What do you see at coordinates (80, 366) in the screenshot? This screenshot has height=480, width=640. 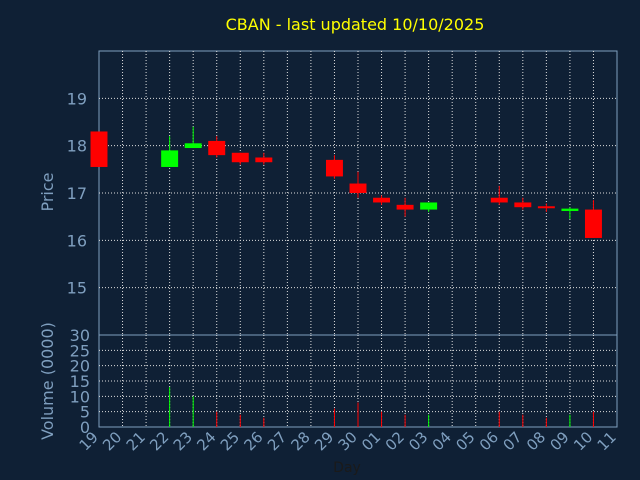 I see `volume-tick-label: 20` at bounding box center [80, 366].